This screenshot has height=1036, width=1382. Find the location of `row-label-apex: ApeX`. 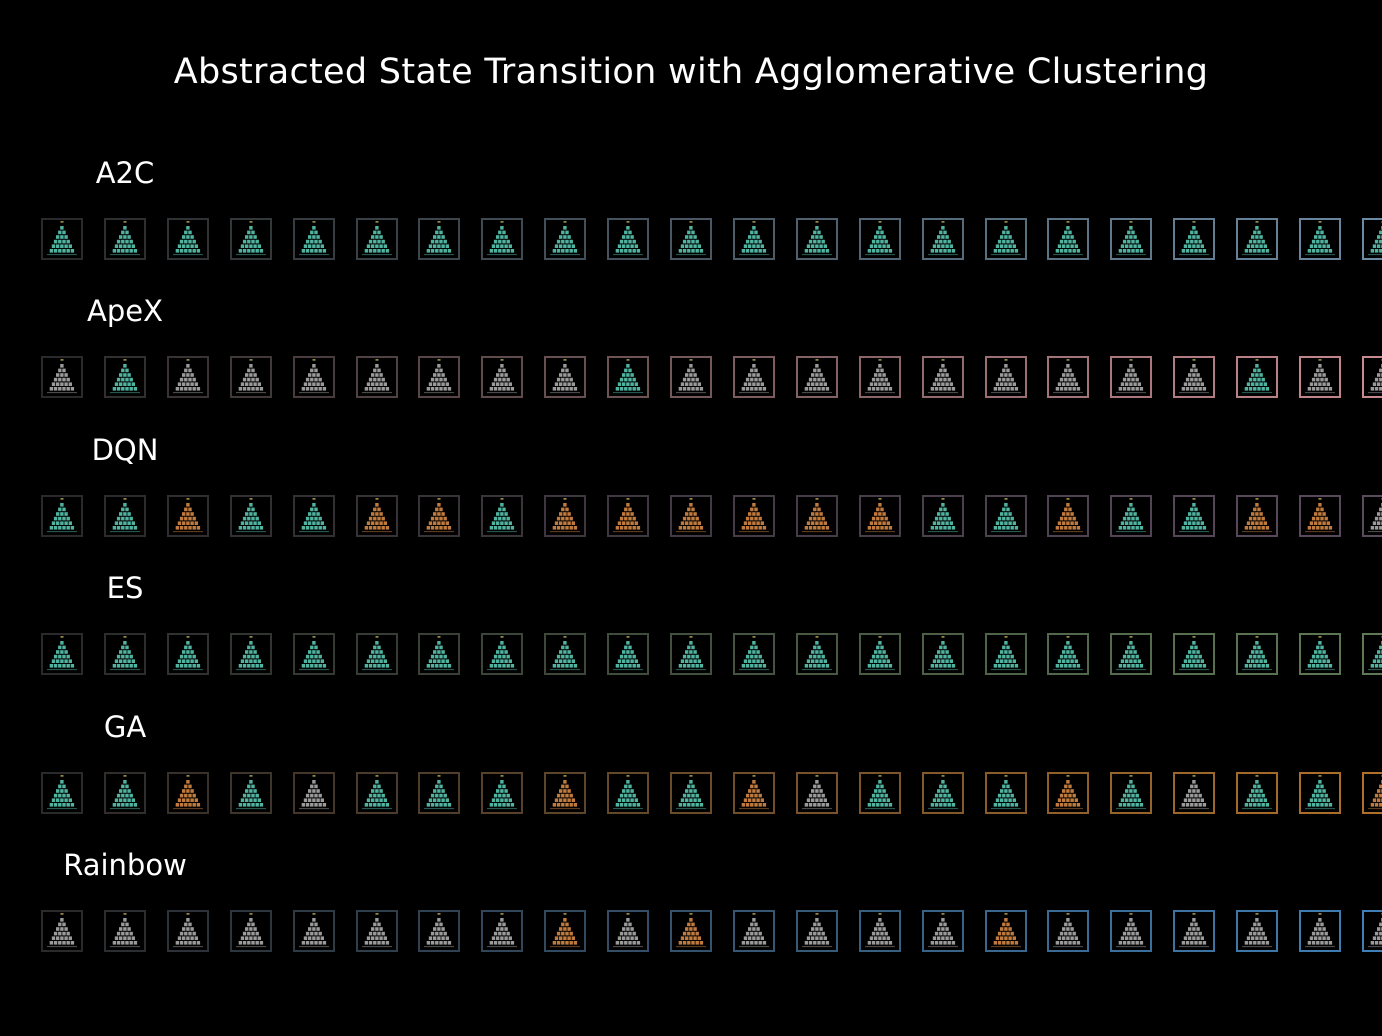

row-label-apex: ApeX is located at coordinates (125, 311).